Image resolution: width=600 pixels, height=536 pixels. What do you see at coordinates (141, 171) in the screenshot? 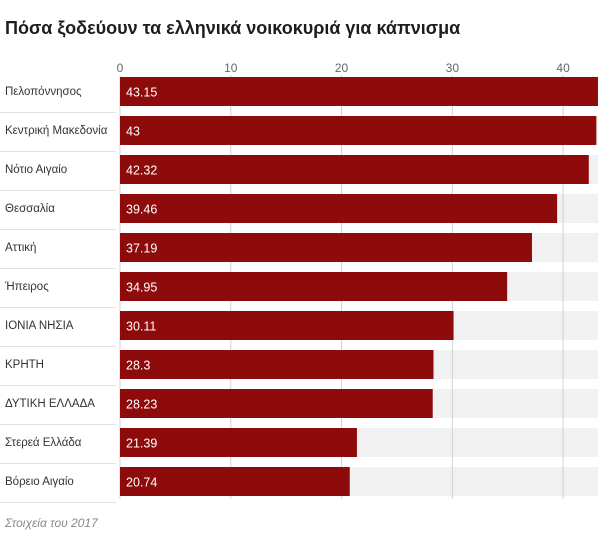
I see `value-label: 42.32` at bounding box center [141, 171].